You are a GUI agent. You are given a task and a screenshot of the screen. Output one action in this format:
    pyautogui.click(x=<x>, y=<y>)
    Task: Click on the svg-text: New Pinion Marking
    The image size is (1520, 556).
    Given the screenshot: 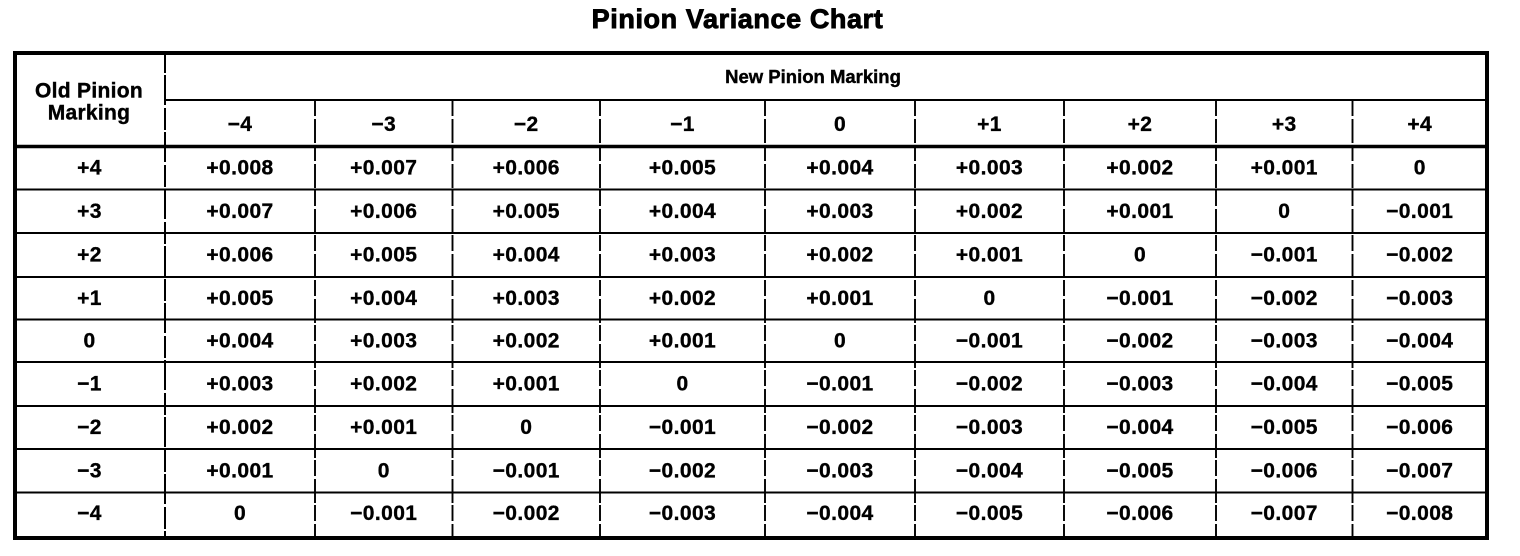 What is the action you would take?
    pyautogui.click(x=813, y=76)
    